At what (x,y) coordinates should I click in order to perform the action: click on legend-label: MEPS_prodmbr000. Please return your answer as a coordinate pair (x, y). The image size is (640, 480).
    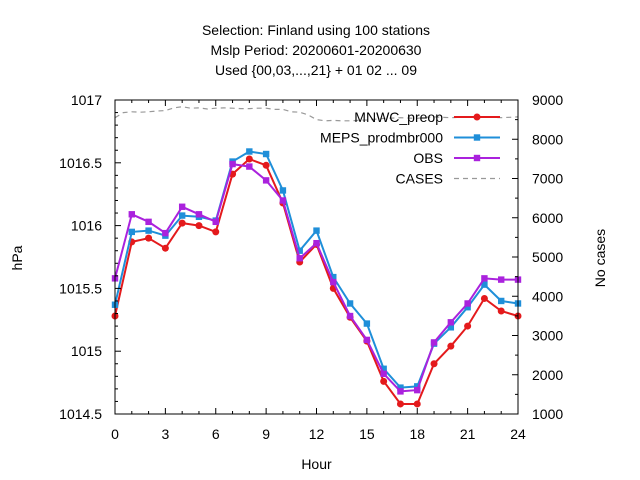
    Looking at the image, I should click on (381, 138).